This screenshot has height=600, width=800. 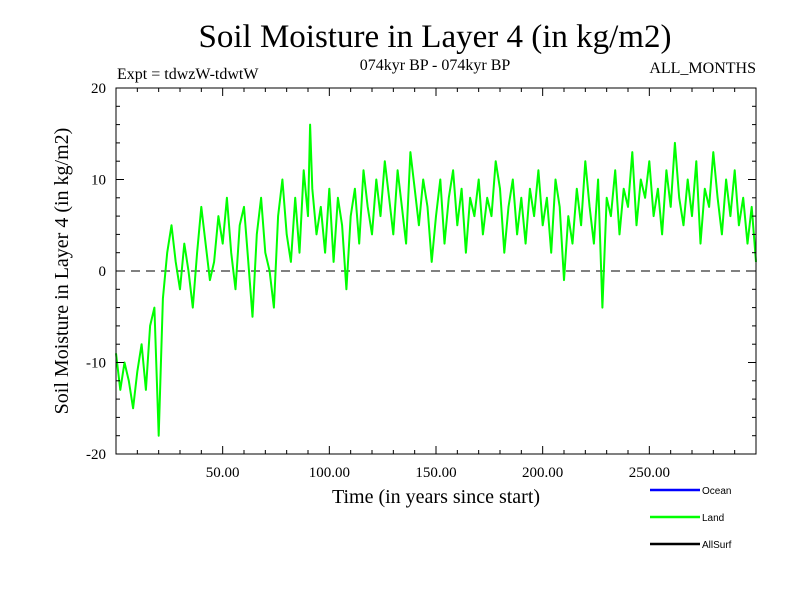 What do you see at coordinates (716, 491) in the screenshot?
I see `legend-label-ocean: Ocean` at bounding box center [716, 491].